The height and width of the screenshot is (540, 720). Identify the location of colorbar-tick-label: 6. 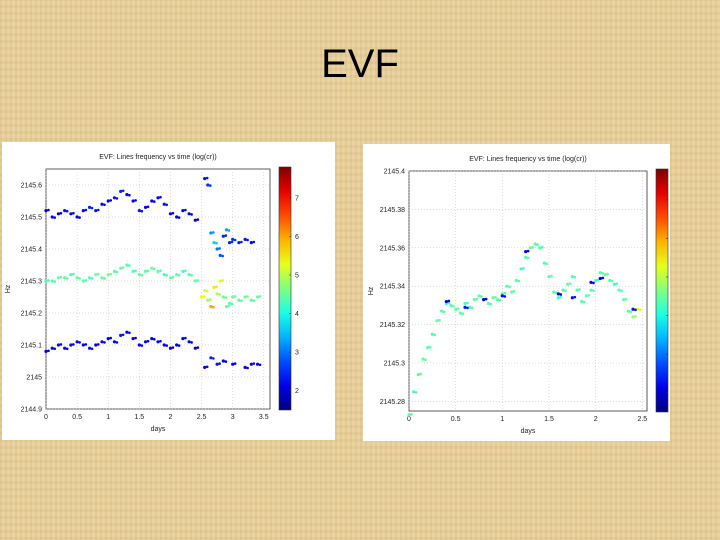
(297, 237).